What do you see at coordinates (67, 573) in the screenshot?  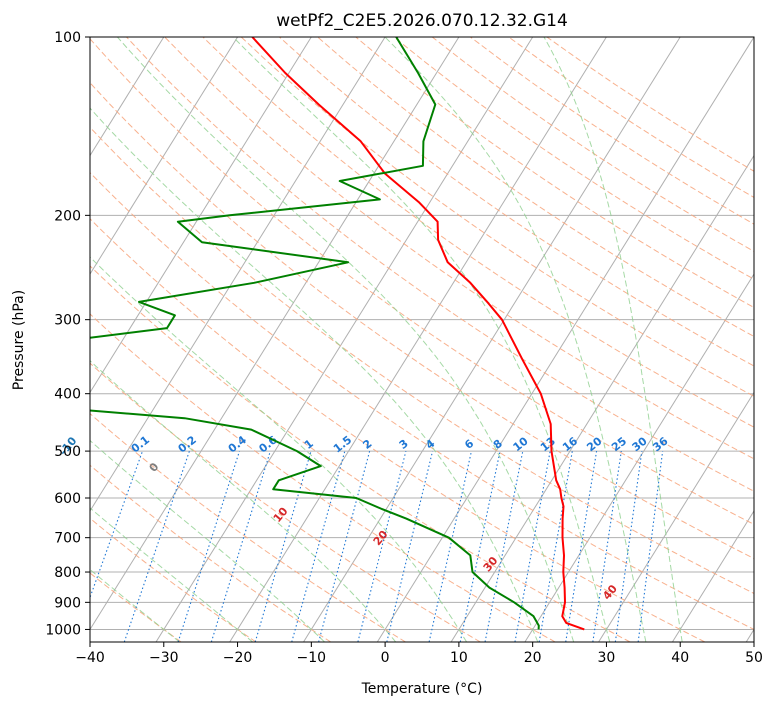 I see `y-tick-label: 800` at bounding box center [67, 573].